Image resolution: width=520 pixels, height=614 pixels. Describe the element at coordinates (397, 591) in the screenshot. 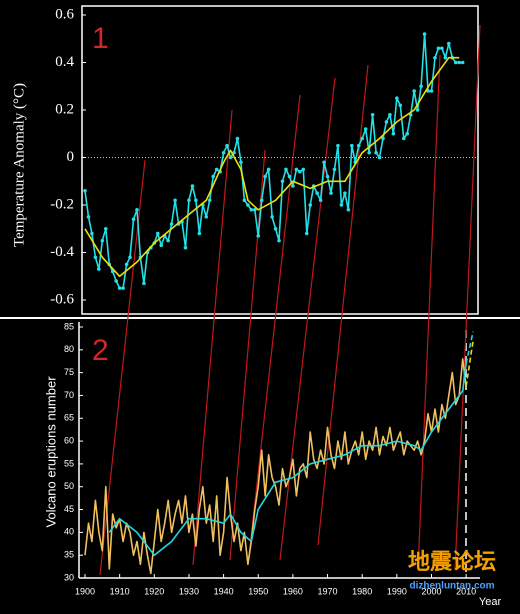

I see `x-tick-label: 1990` at that location.